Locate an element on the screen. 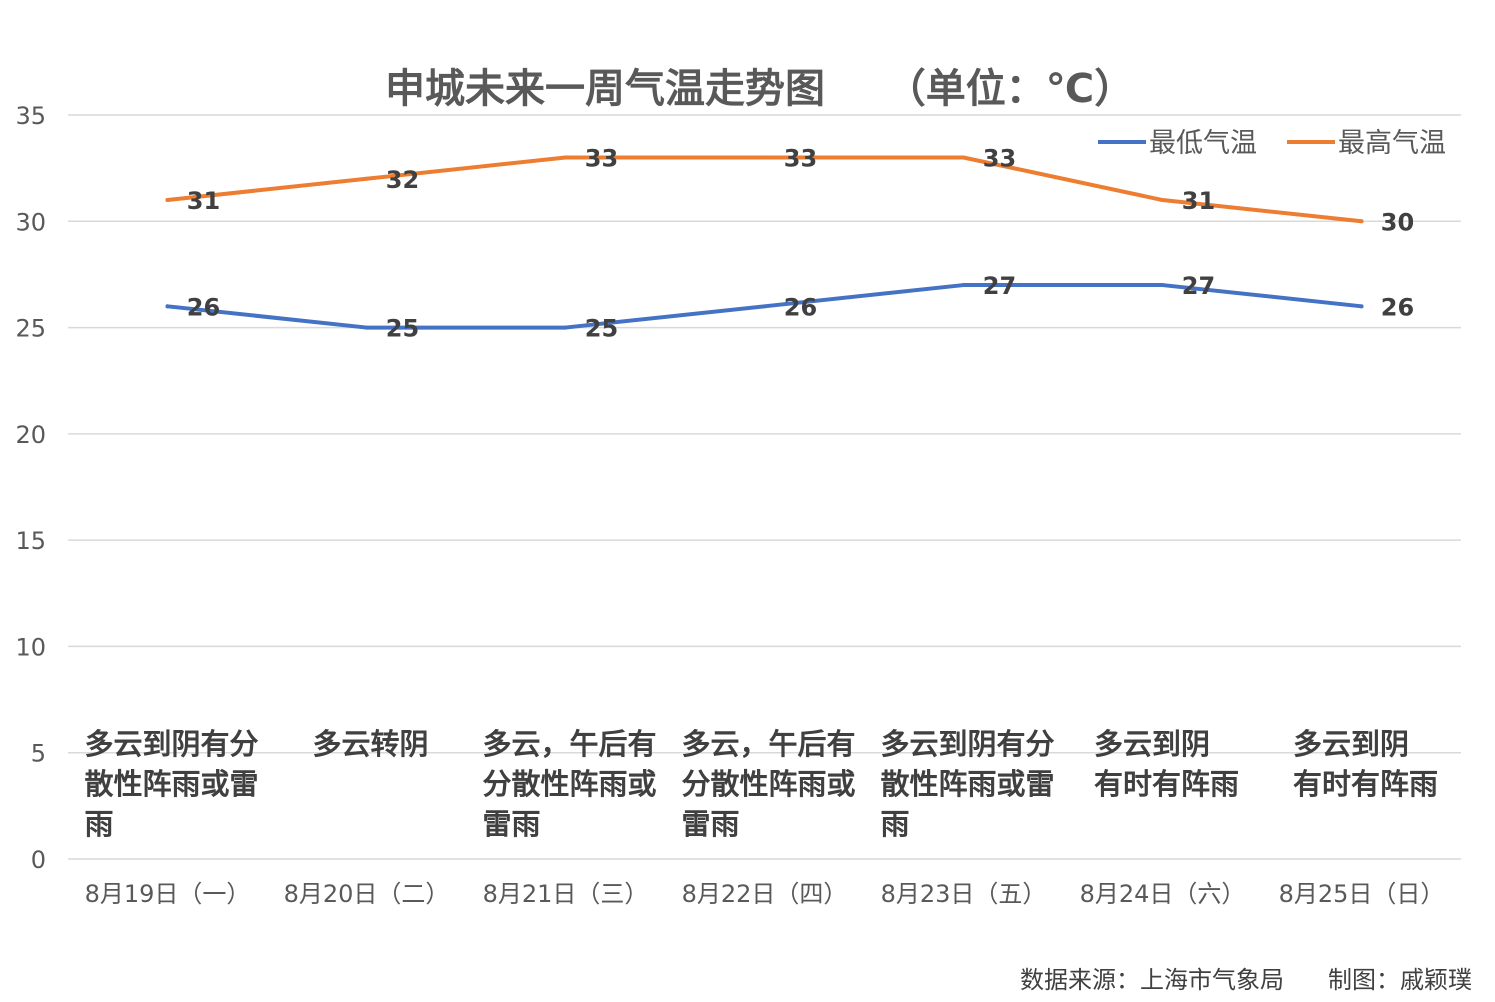 Image resolution: width=1495 pixels, height=1002 pixels. y-tick-label: 5 is located at coordinates (38, 754).